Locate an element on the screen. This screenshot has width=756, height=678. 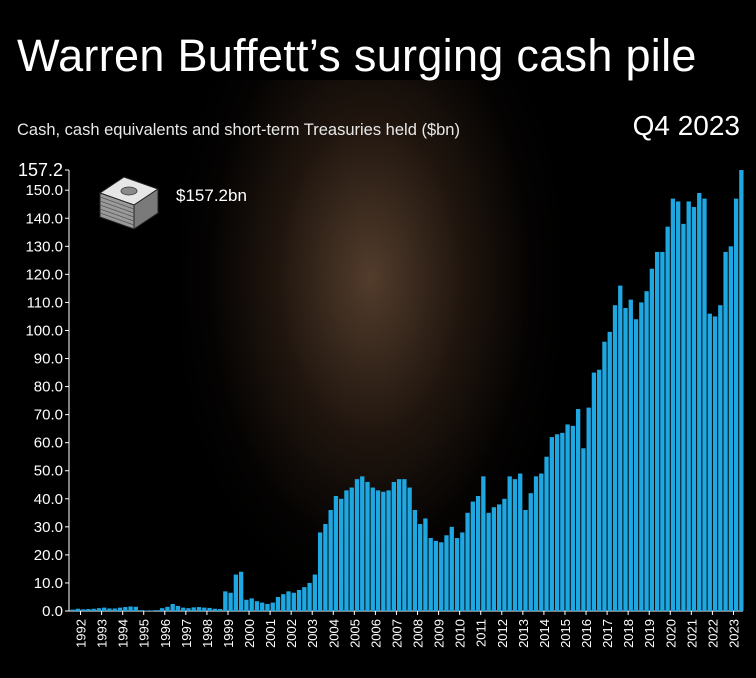
money-stack-icon is located at coordinates (129, 203).